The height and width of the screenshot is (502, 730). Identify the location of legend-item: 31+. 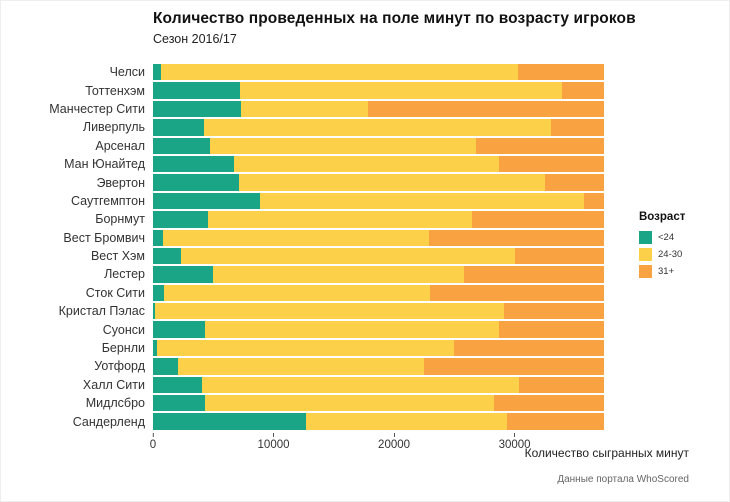
(684, 271).